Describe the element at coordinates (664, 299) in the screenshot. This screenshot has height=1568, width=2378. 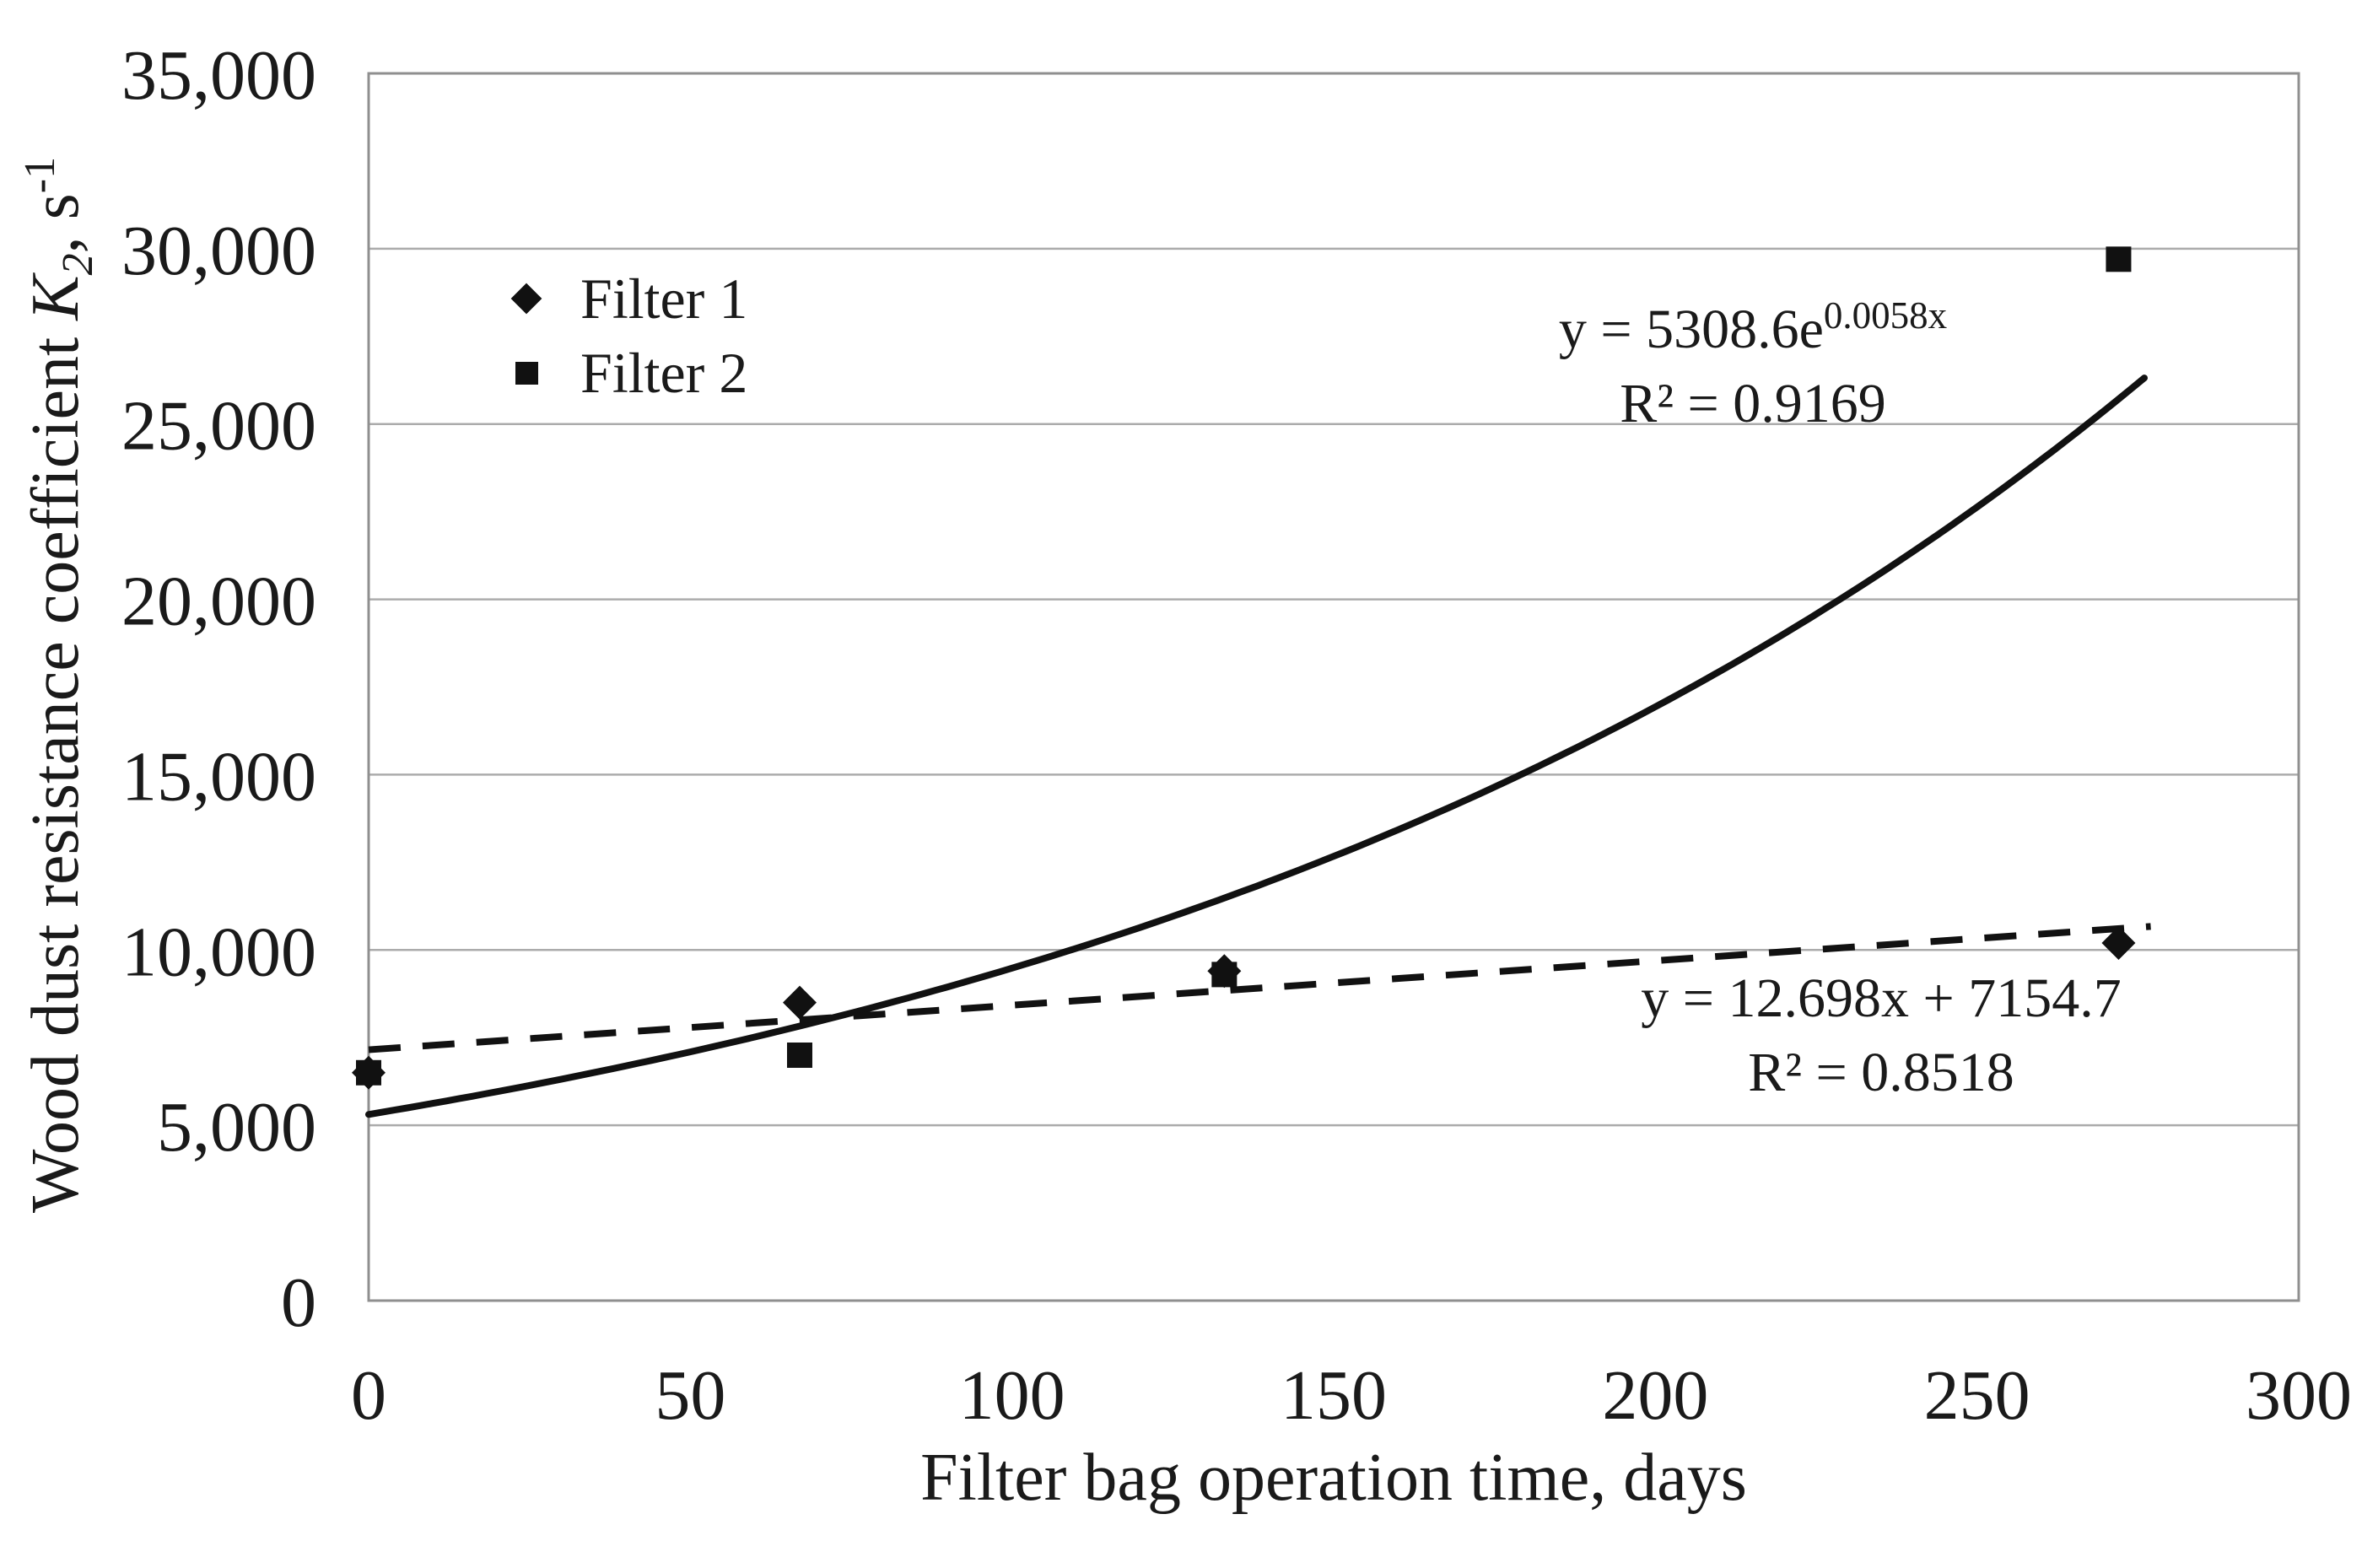
I see `legend-label-filter1: Filter 1` at that location.